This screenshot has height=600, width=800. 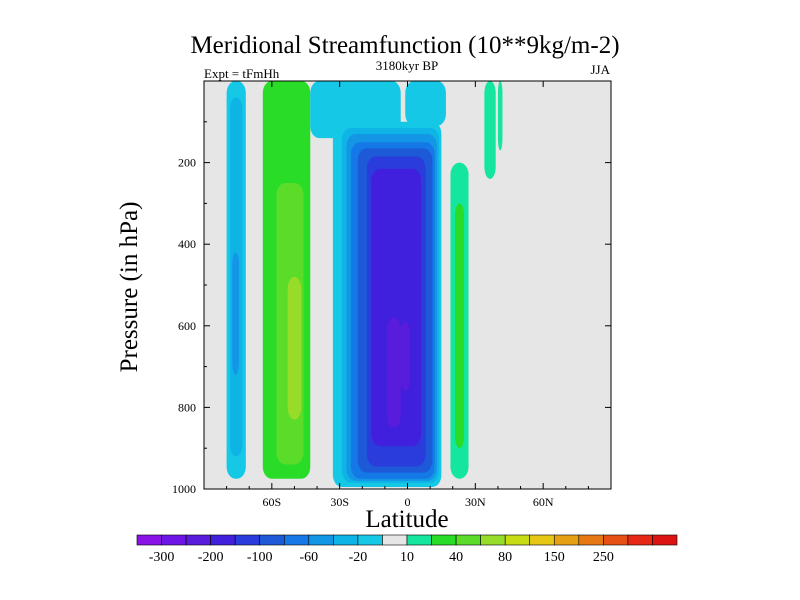 What do you see at coordinates (475, 502) in the screenshot?
I see `x-tick-label: 30N` at bounding box center [475, 502].